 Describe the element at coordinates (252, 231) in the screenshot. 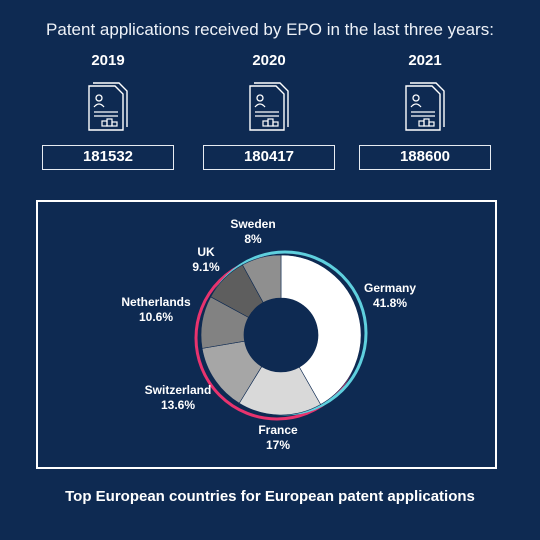

I see `slice-label-sweden: Sweden 8%` at that location.